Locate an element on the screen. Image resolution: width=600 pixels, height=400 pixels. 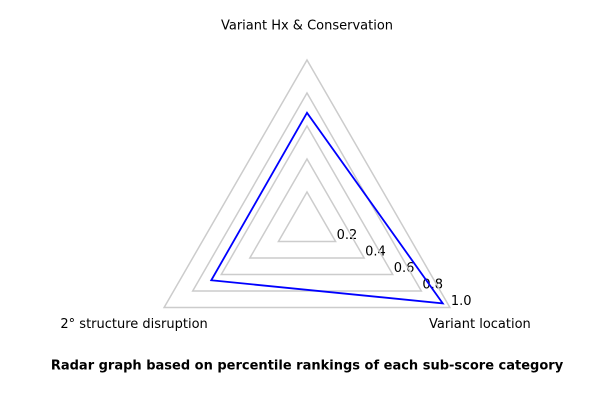
r-tick-label: 0.6 is located at coordinates (404, 268).